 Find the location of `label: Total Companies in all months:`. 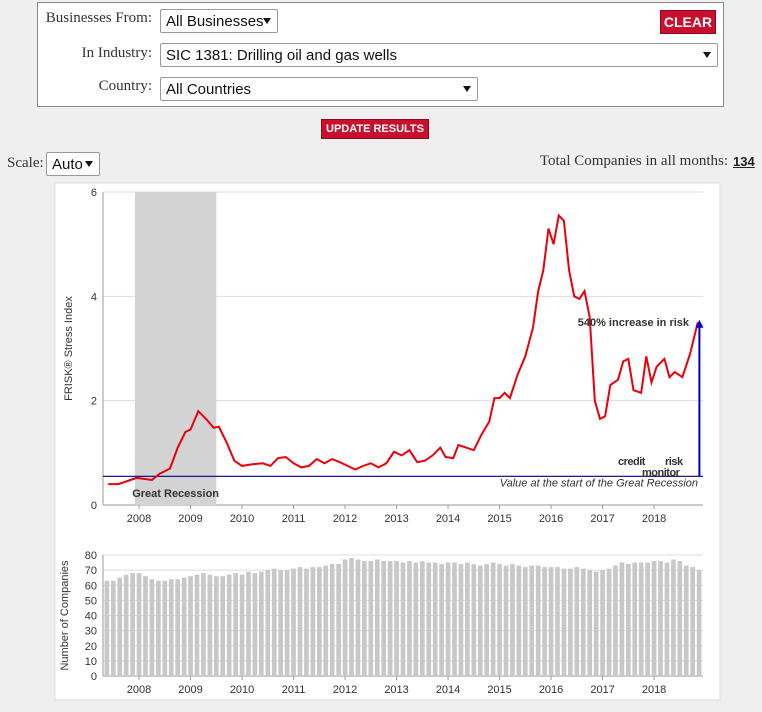

label: Total Companies in all months: is located at coordinates (633, 161).